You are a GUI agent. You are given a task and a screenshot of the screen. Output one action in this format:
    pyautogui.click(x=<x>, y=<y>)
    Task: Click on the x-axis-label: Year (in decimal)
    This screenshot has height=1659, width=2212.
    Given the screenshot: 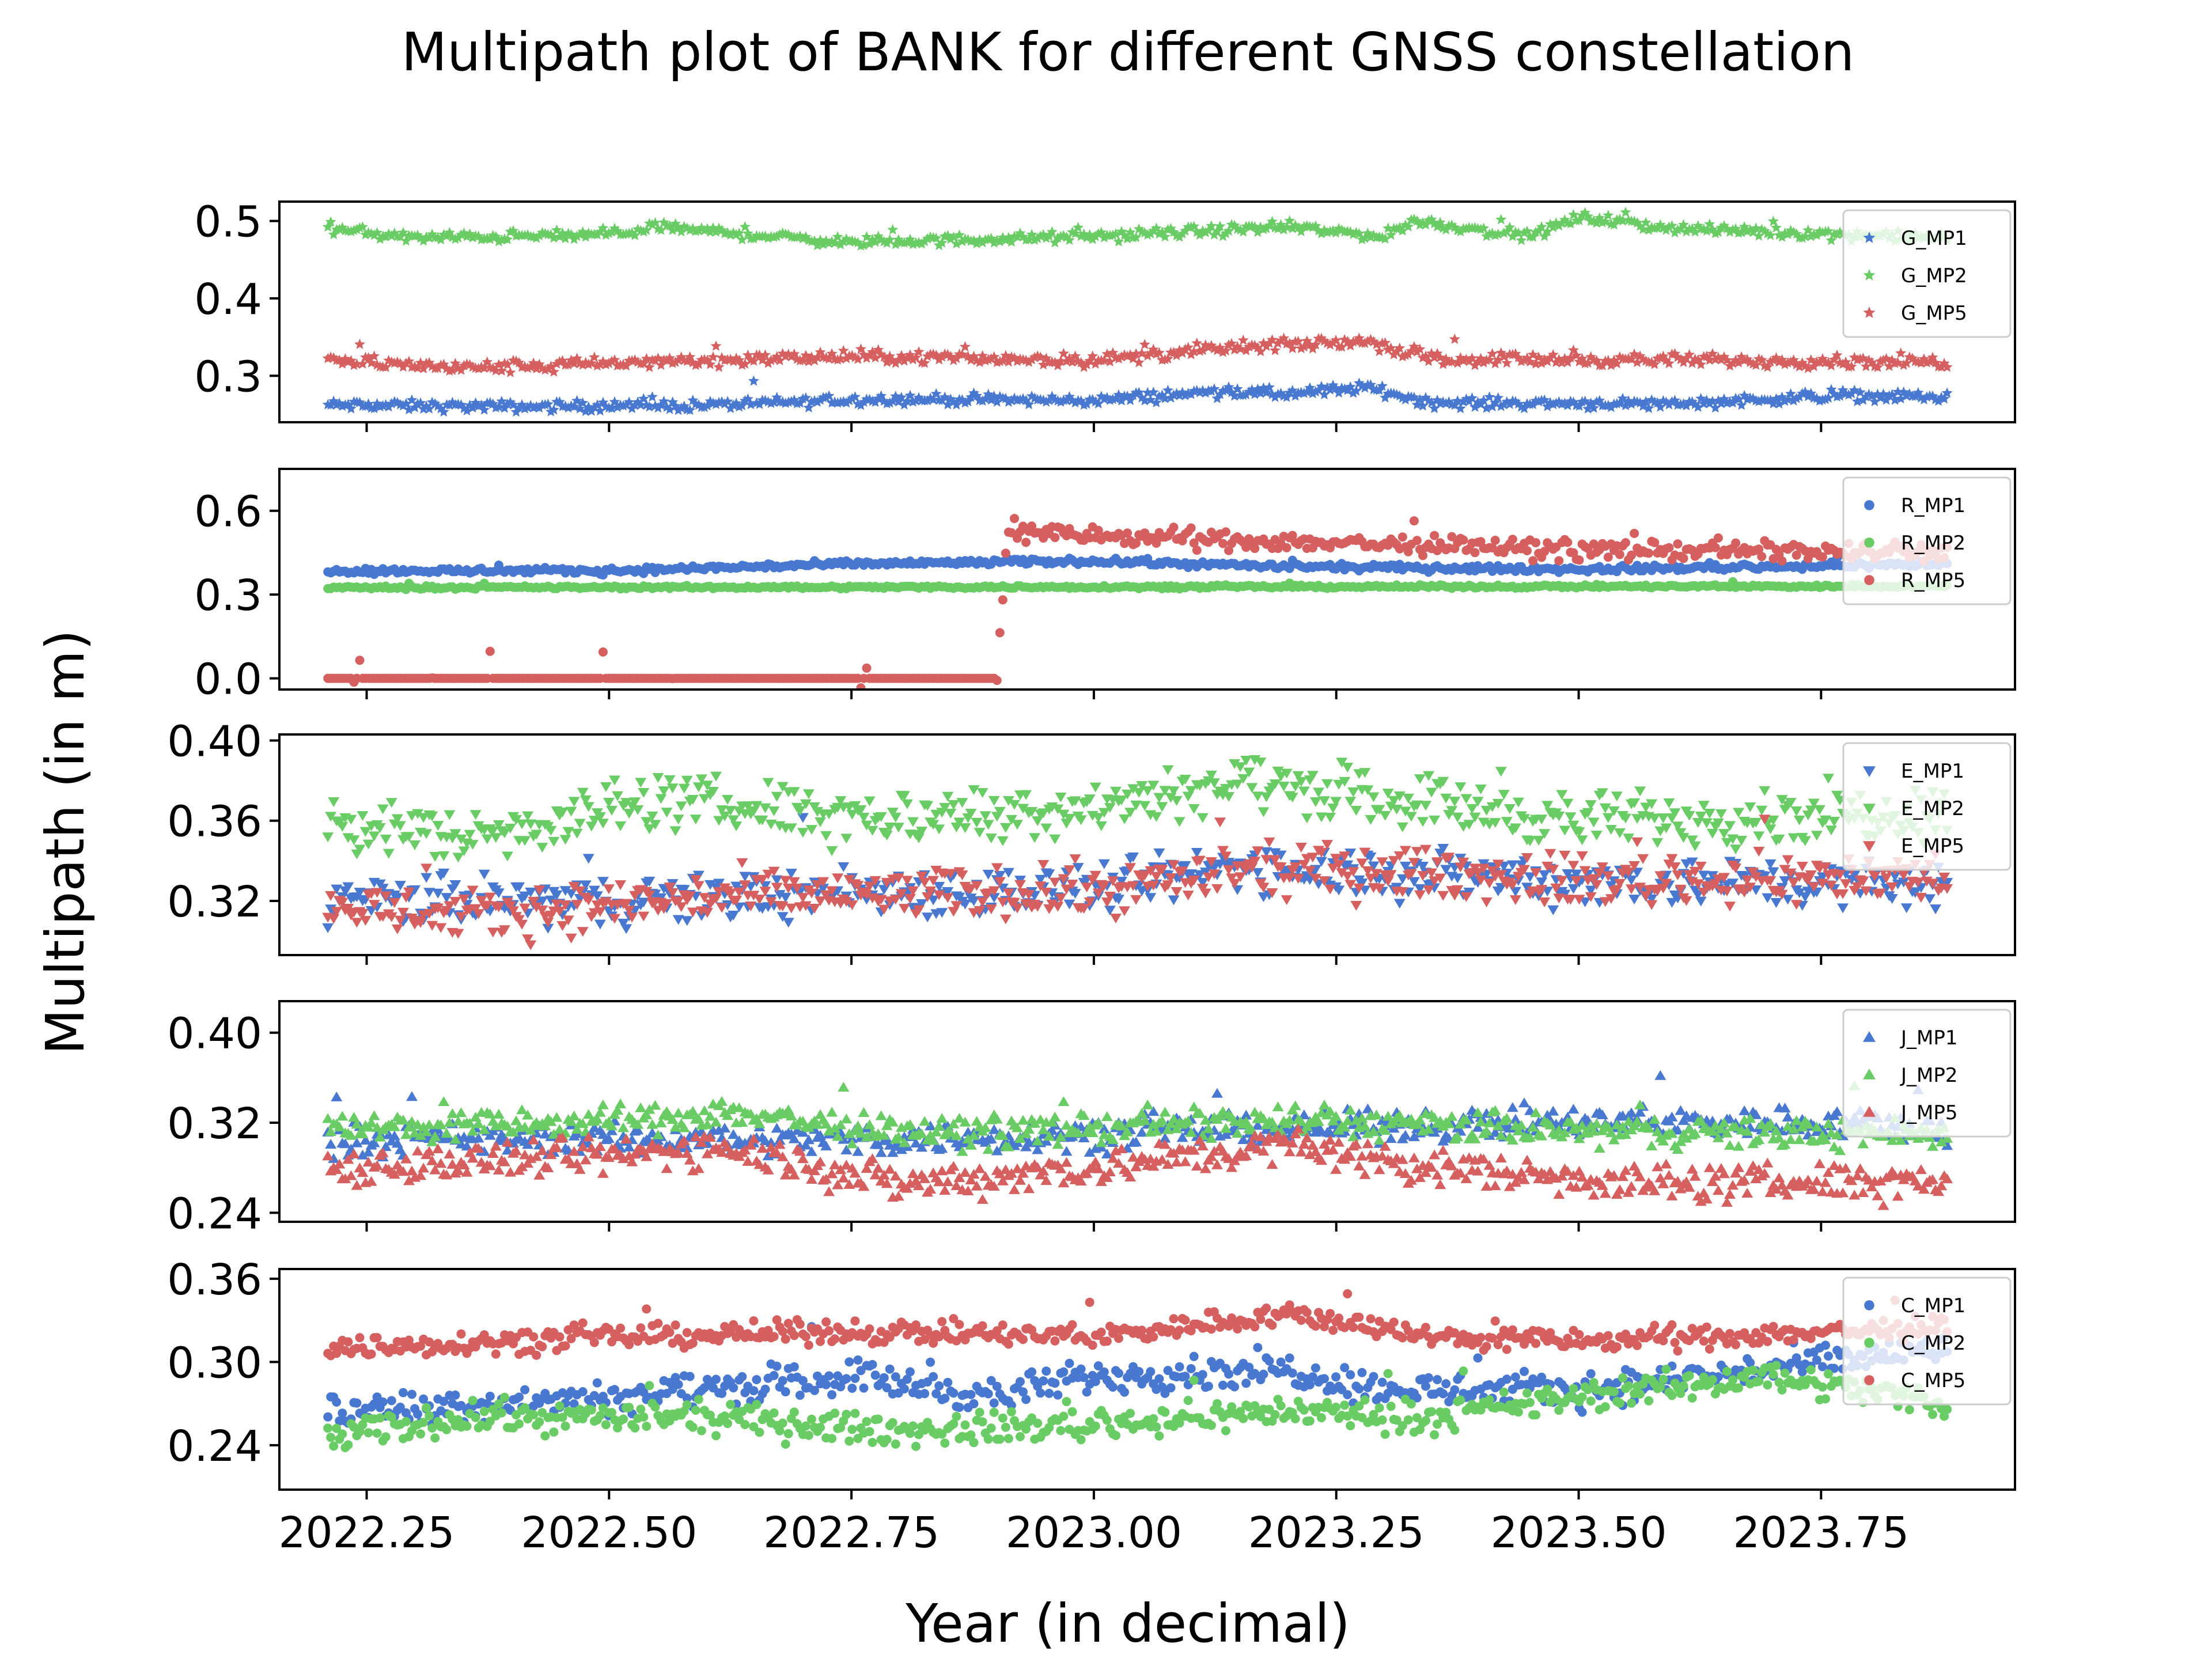 What is the action you would take?
    pyautogui.click(x=1127, y=1623)
    